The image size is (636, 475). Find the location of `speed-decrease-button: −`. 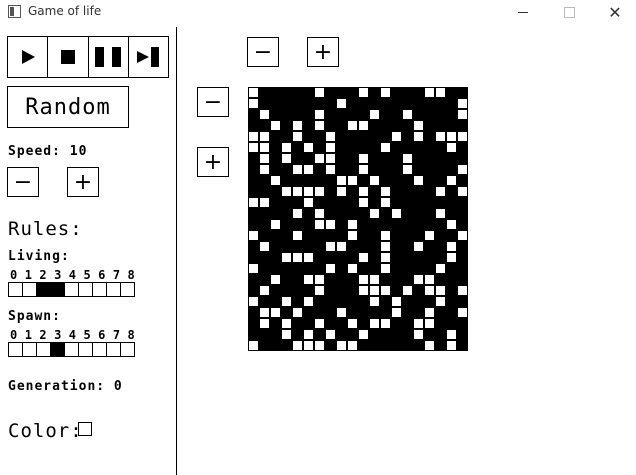

speed-decrease-button: − is located at coordinates (23, 182).